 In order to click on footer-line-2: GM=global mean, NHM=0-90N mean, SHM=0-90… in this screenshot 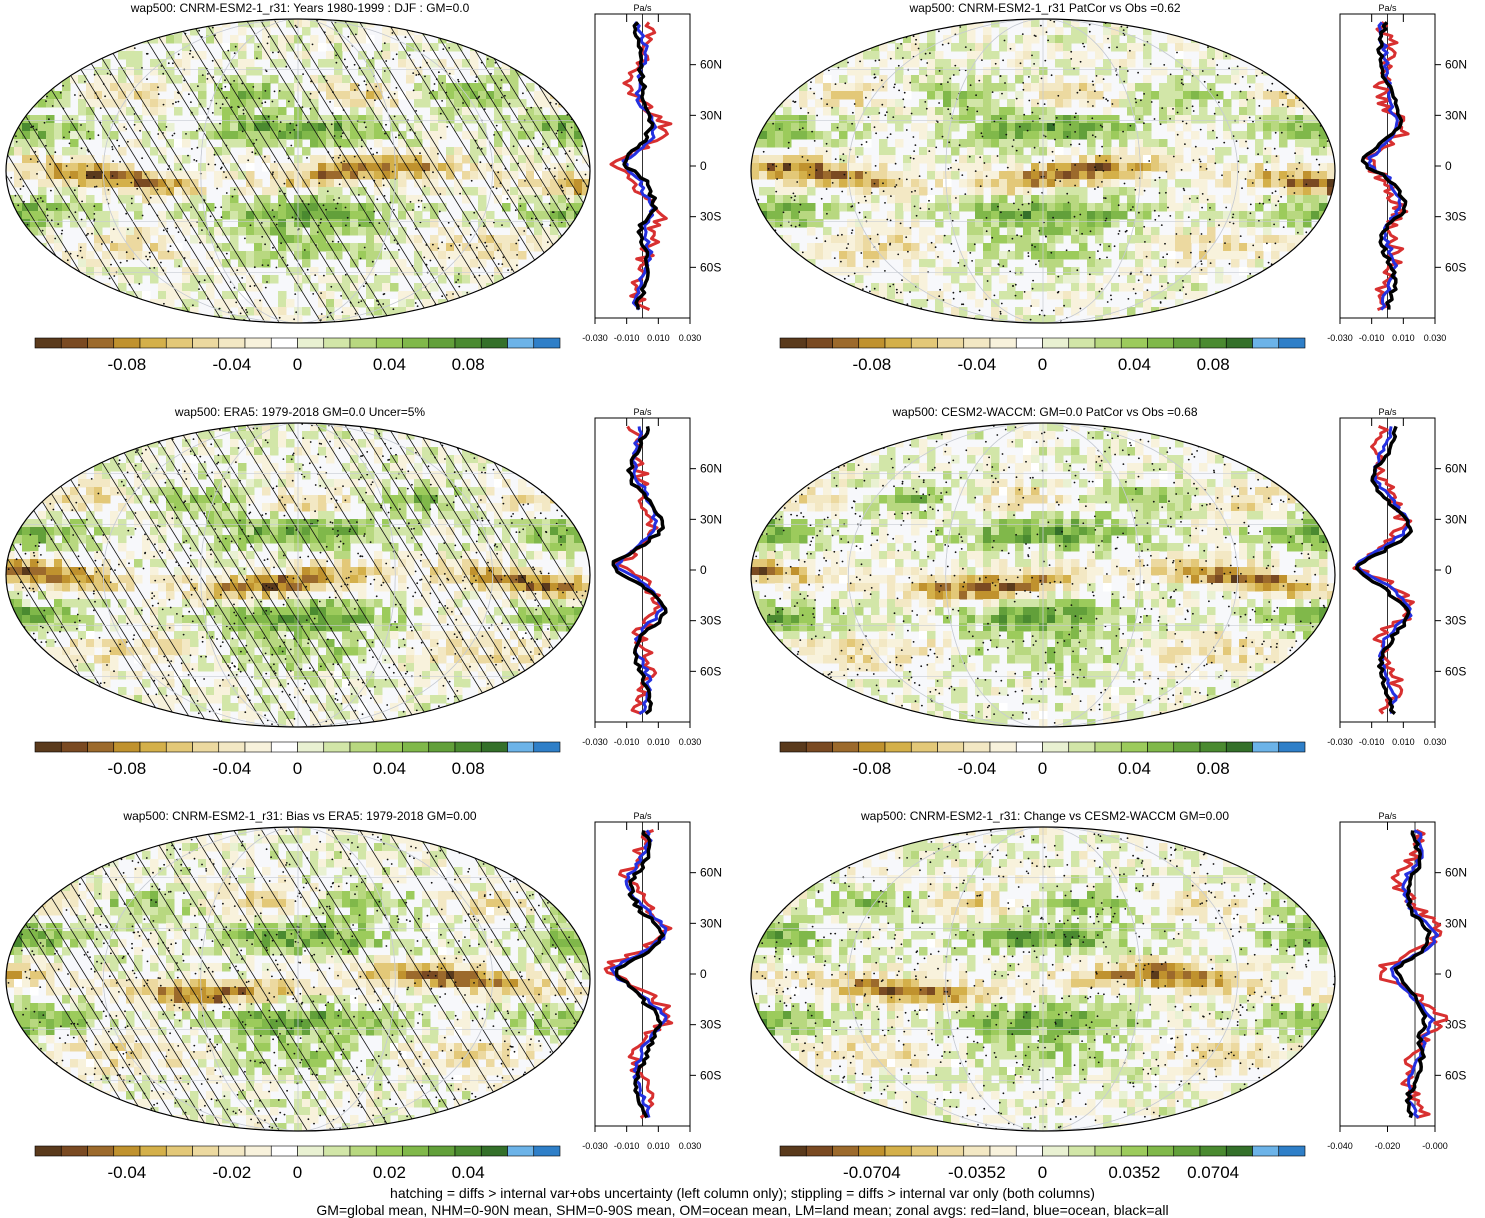, I will do `click(742, 1210)`.